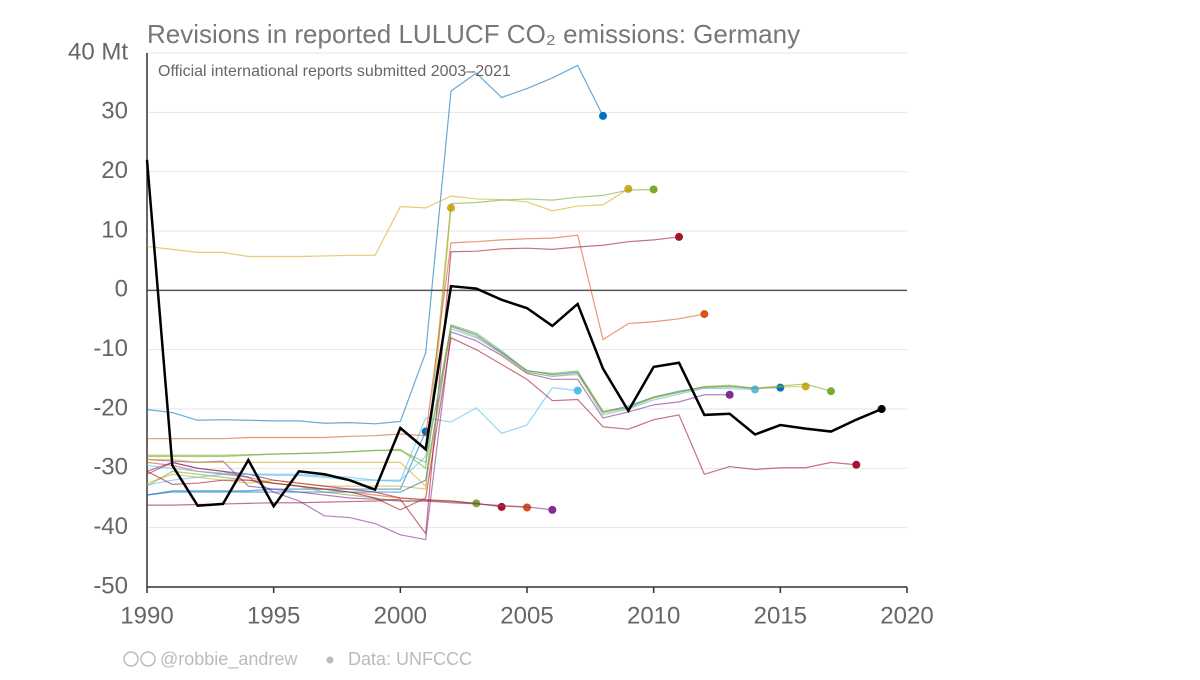  I want to click on y-tick-label: 0, so click(121, 289).